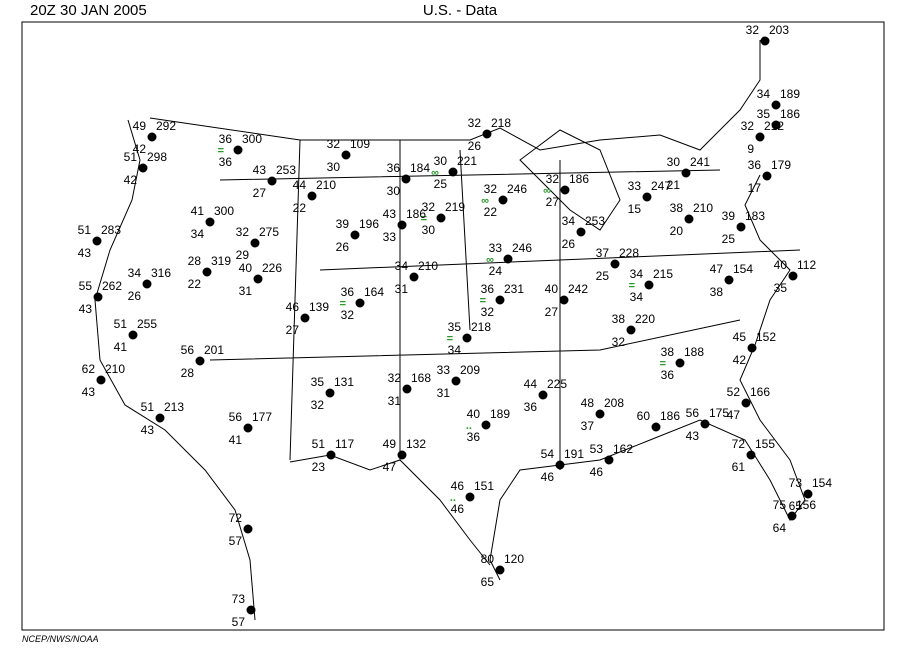 The width and height of the screenshot is (900, 650). I want to click on dewpoint: 42, so click(740, 360).